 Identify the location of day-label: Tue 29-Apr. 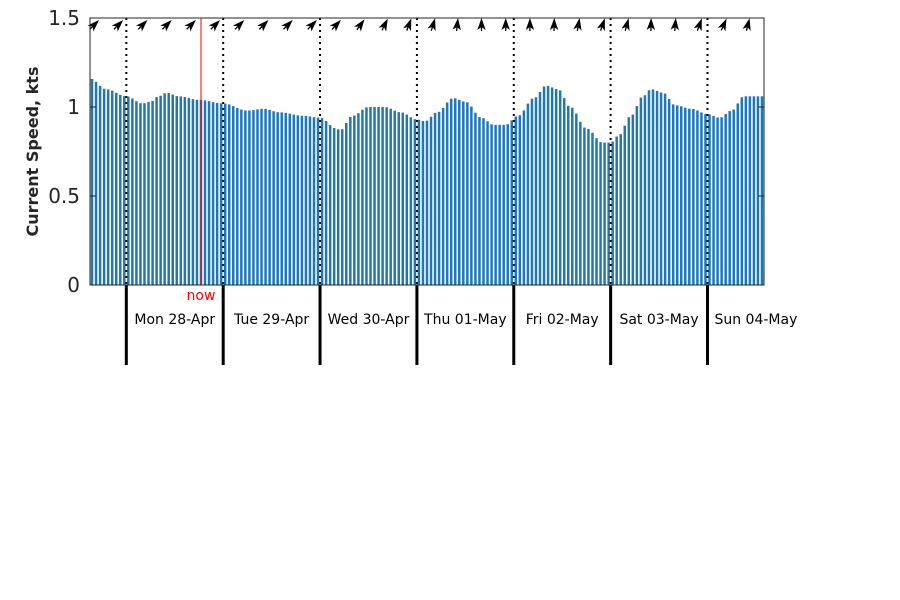
(271, 320).